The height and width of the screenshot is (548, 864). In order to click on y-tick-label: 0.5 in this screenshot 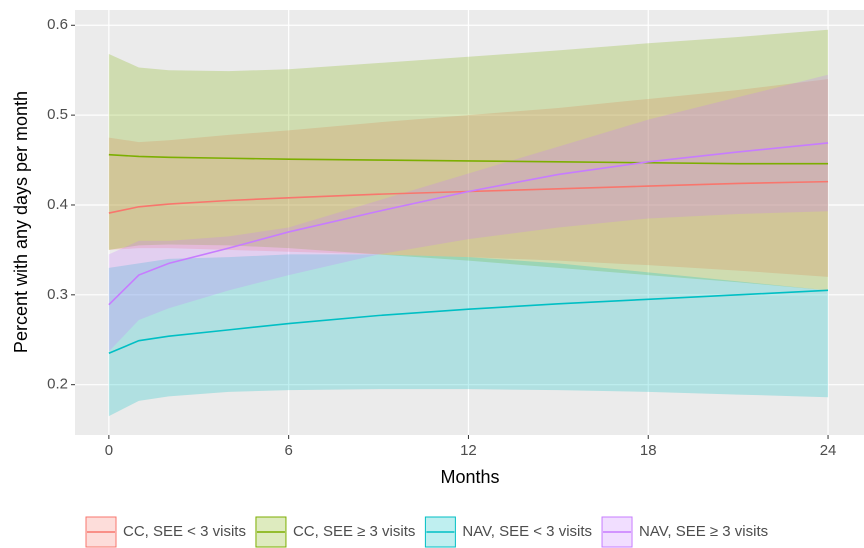, I will do `click(57, 114)`.